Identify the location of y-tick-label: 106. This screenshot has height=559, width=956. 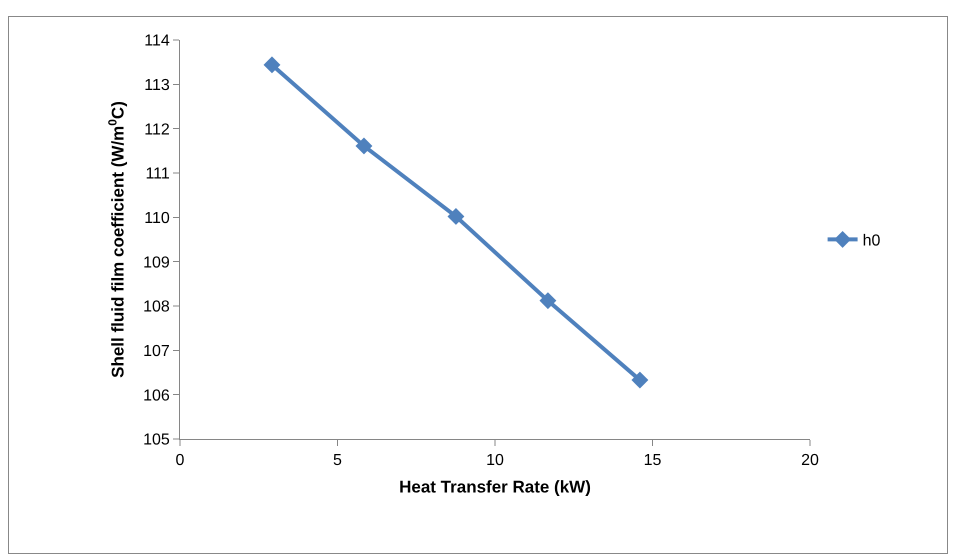
(156, 395).